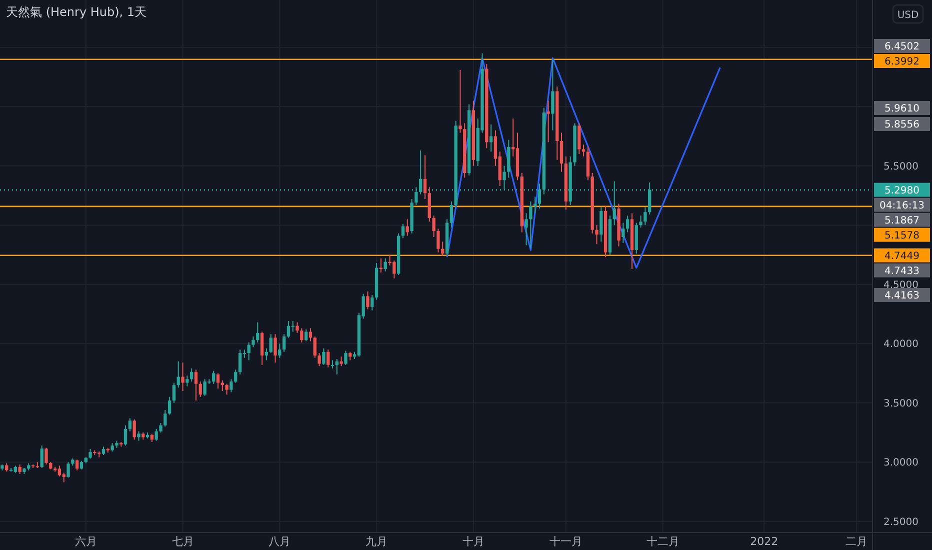  Describe the element at coordinates (902, 125) in the screenshot. I see `text: 5.8556` at that location.